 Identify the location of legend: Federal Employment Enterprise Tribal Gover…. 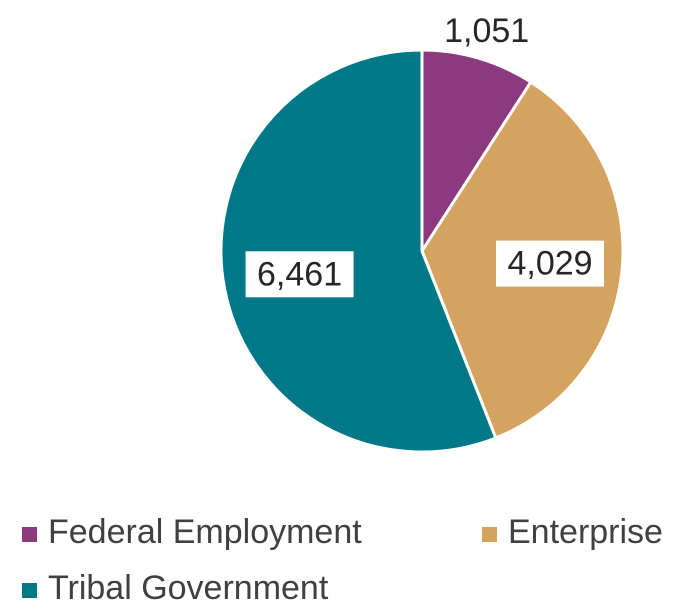
(342, 560).